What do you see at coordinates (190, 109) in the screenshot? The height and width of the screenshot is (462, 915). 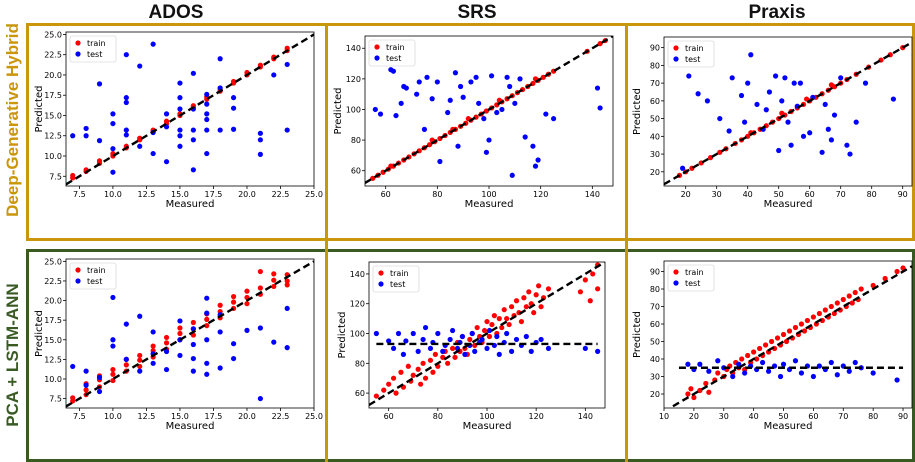 I see `plot-marks` at bounding box center [190, 109].